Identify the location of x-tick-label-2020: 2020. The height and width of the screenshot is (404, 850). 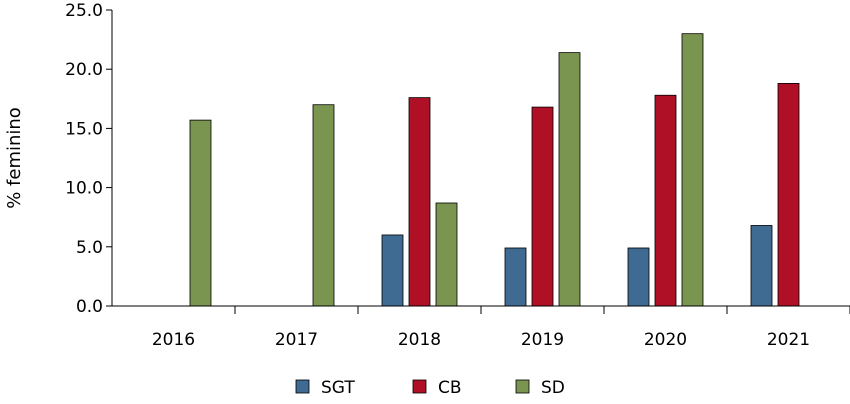
(665, 340).